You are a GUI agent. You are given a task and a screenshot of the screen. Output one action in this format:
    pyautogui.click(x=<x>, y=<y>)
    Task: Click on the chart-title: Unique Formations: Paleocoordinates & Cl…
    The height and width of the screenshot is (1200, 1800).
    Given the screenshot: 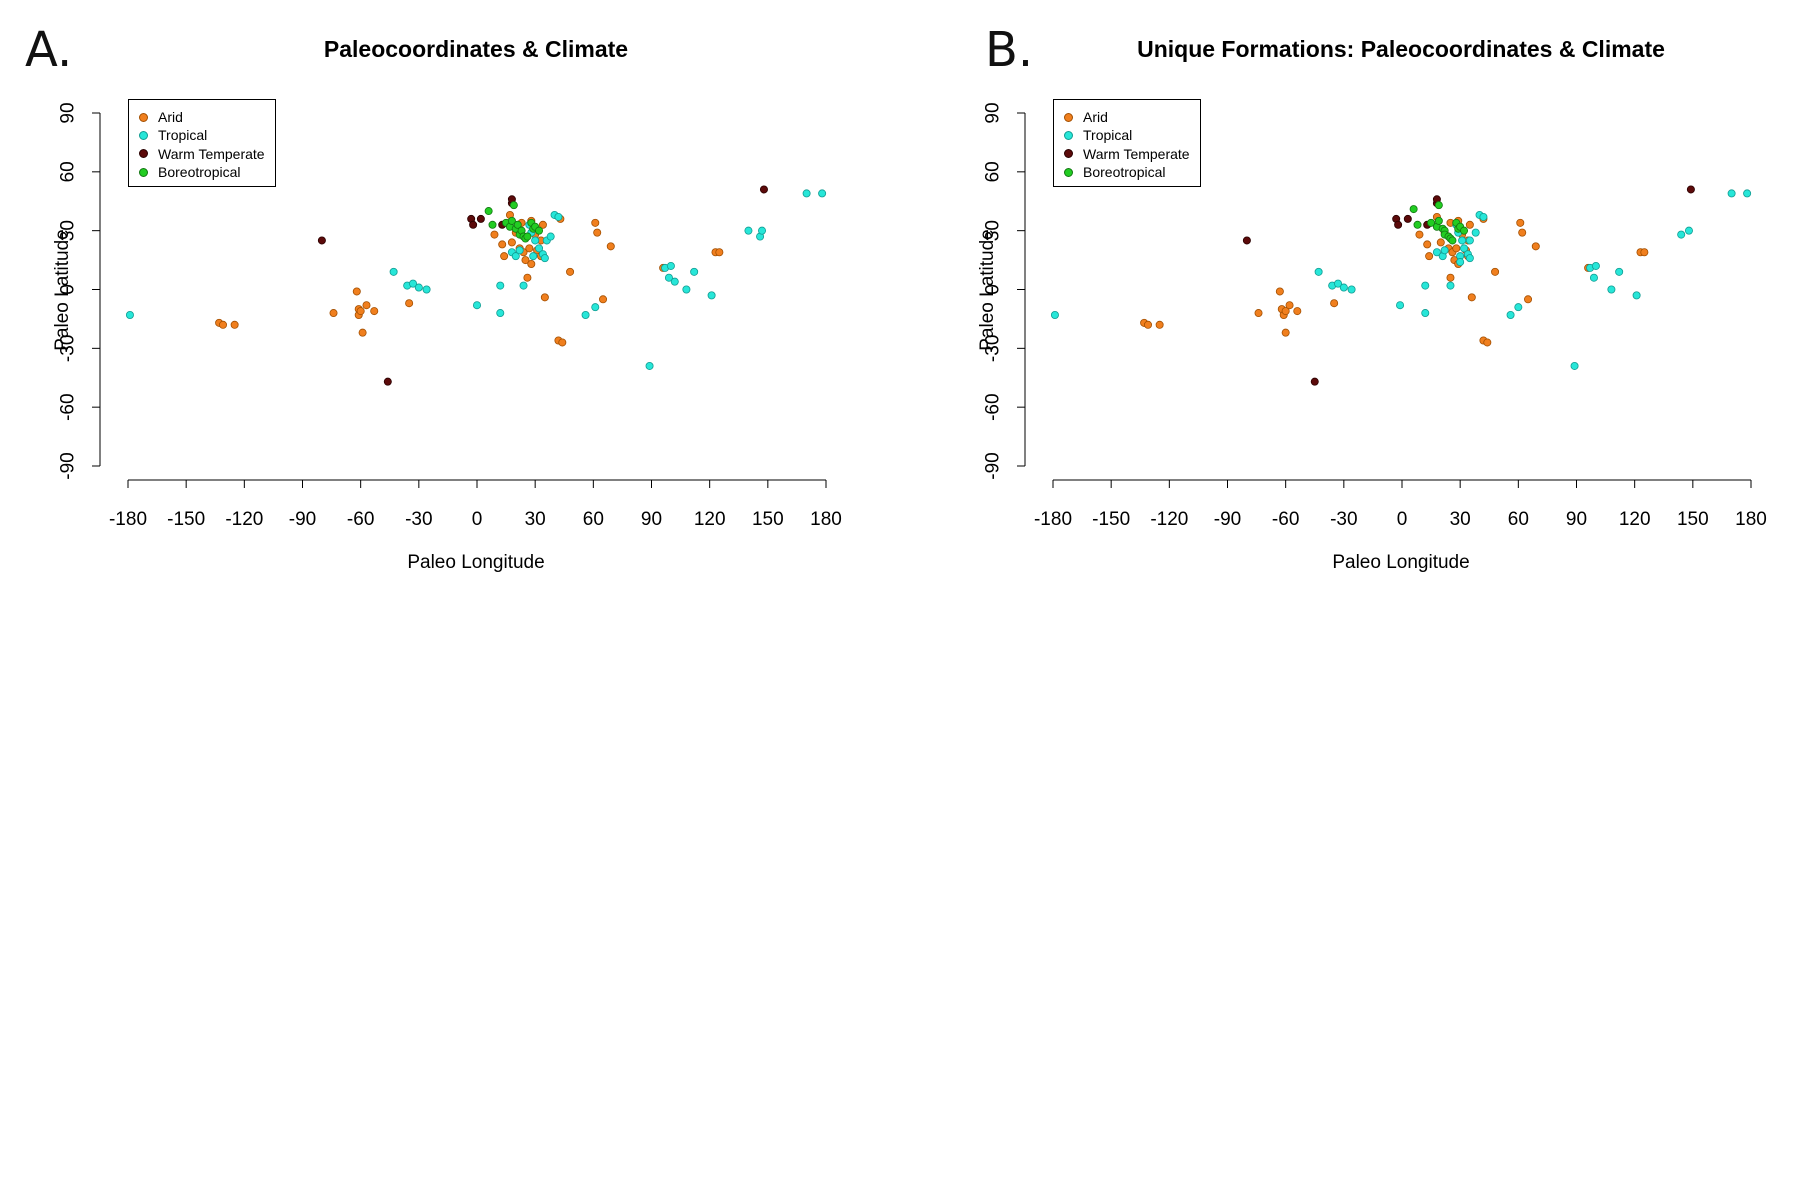 What is the action you would take?
    pyautogui.click(x=1401, y=49)
    